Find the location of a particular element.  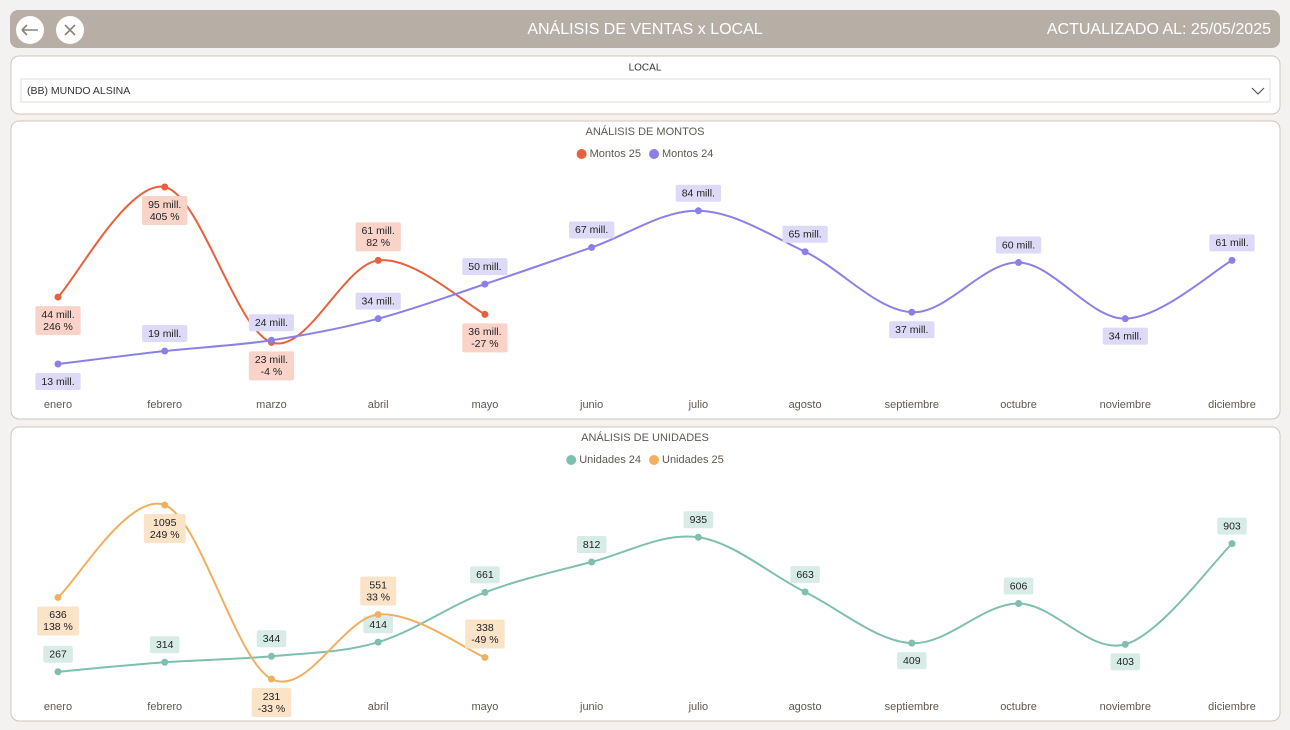

data-label-text: 414 is located at coordinates (378, 625).